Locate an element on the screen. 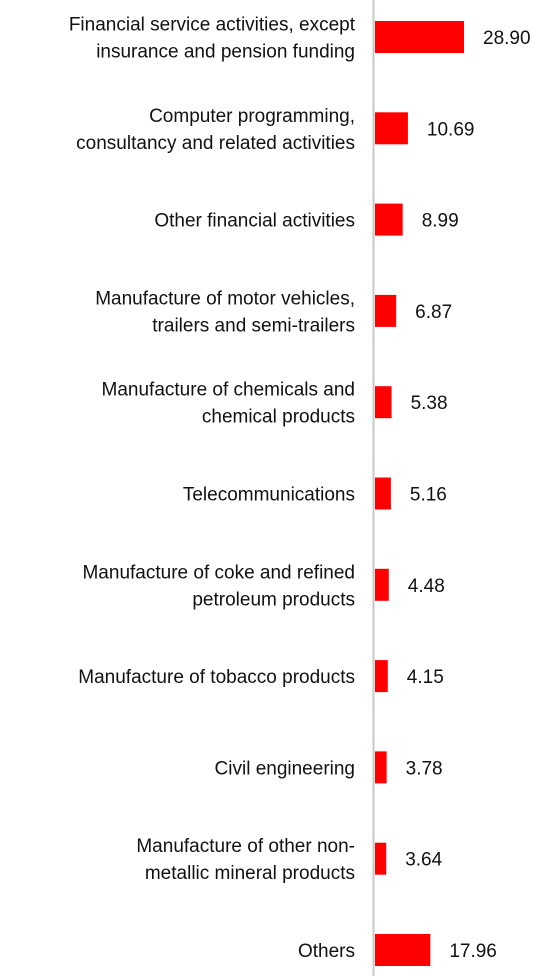  category-label-5-line-0: Telecommunications is located at coordinates (269, 495).